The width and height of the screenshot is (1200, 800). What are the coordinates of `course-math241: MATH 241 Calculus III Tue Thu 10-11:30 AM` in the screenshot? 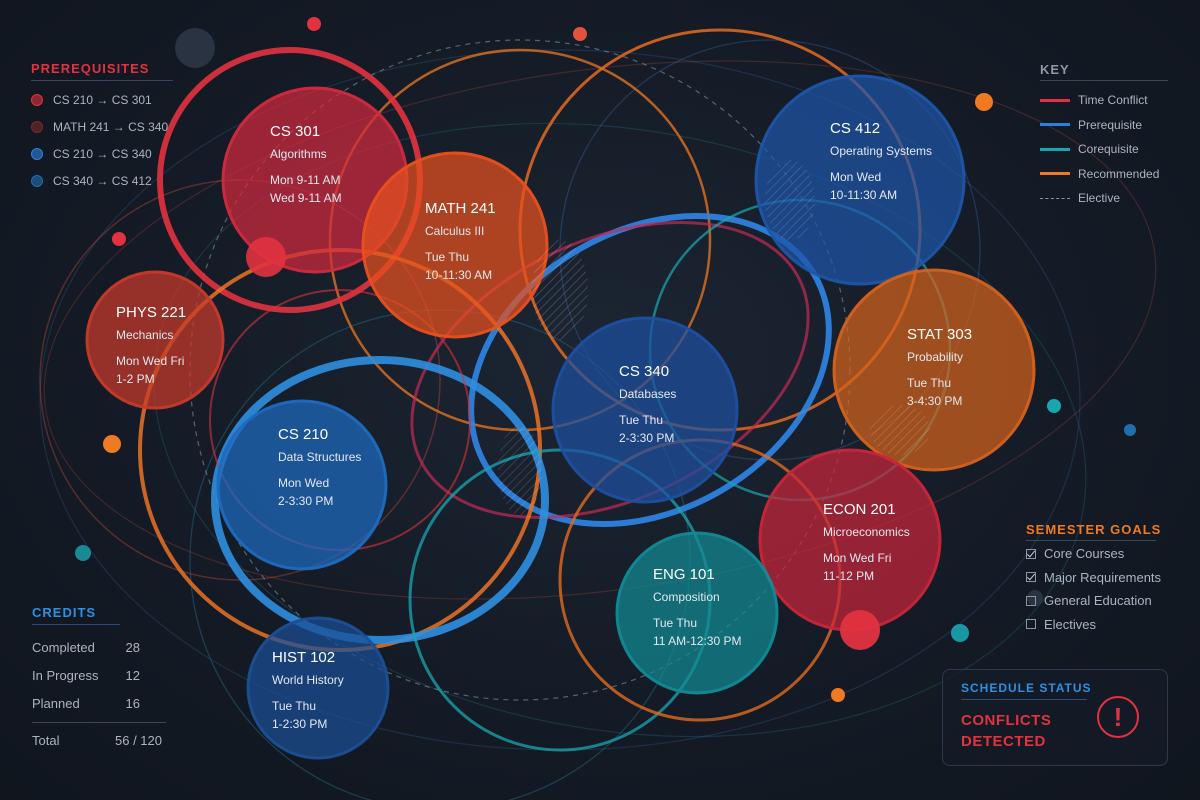 It's located at (455, 245).